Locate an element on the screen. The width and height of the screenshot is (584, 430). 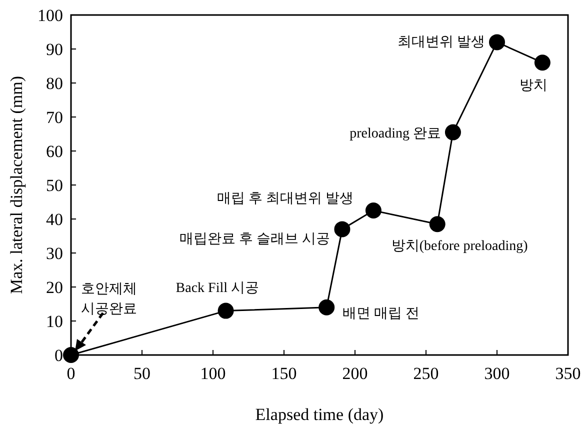
x-tick-label: 50 is located at coordinates (142, 373).